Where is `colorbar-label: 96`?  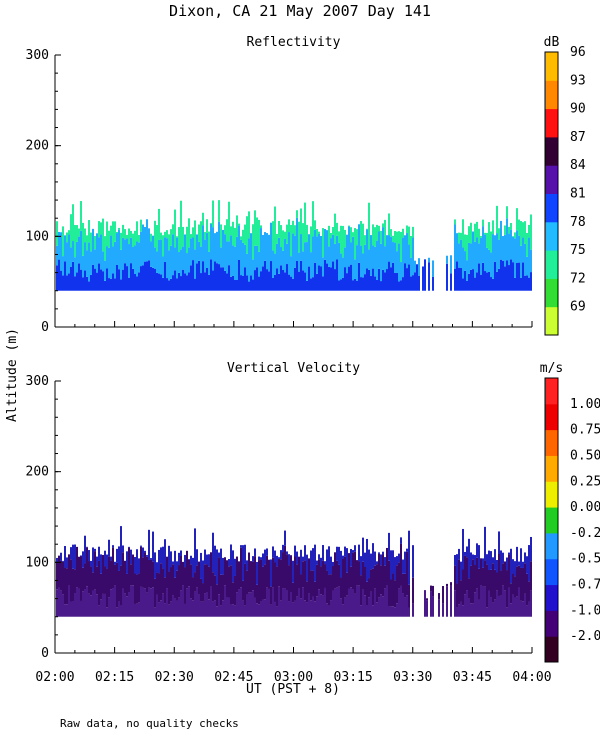 colorbar-label: 96 is located at coordinates (578, 52).